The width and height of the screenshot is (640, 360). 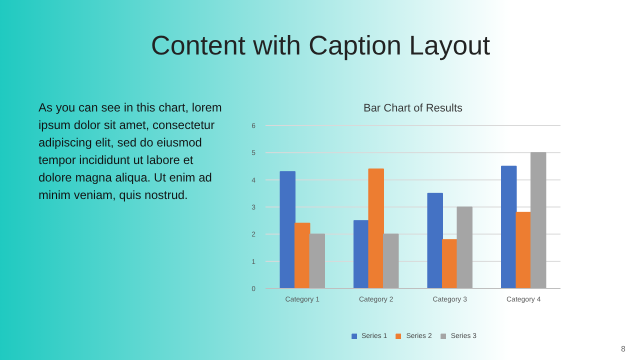 What do you see at coordinates (623, 349) in the screenshot?
I see `text: 8` at bounding box center [623, 349].